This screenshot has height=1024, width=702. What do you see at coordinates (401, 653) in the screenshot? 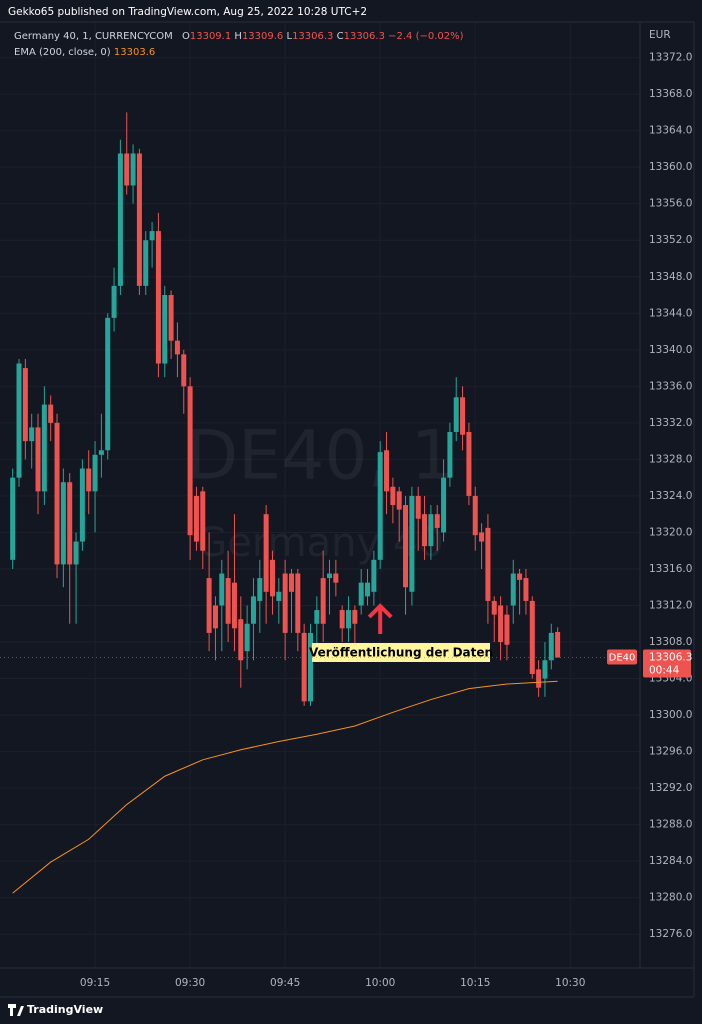
I see `annotation: Veröffentlichung der Daten` at bounding box center [401, 653].